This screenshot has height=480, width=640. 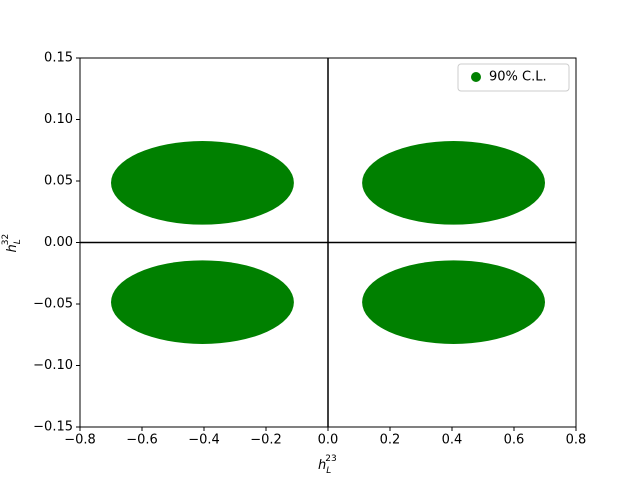 I want to click on x-tick-label: −0.8, so click(x=80, y=440).